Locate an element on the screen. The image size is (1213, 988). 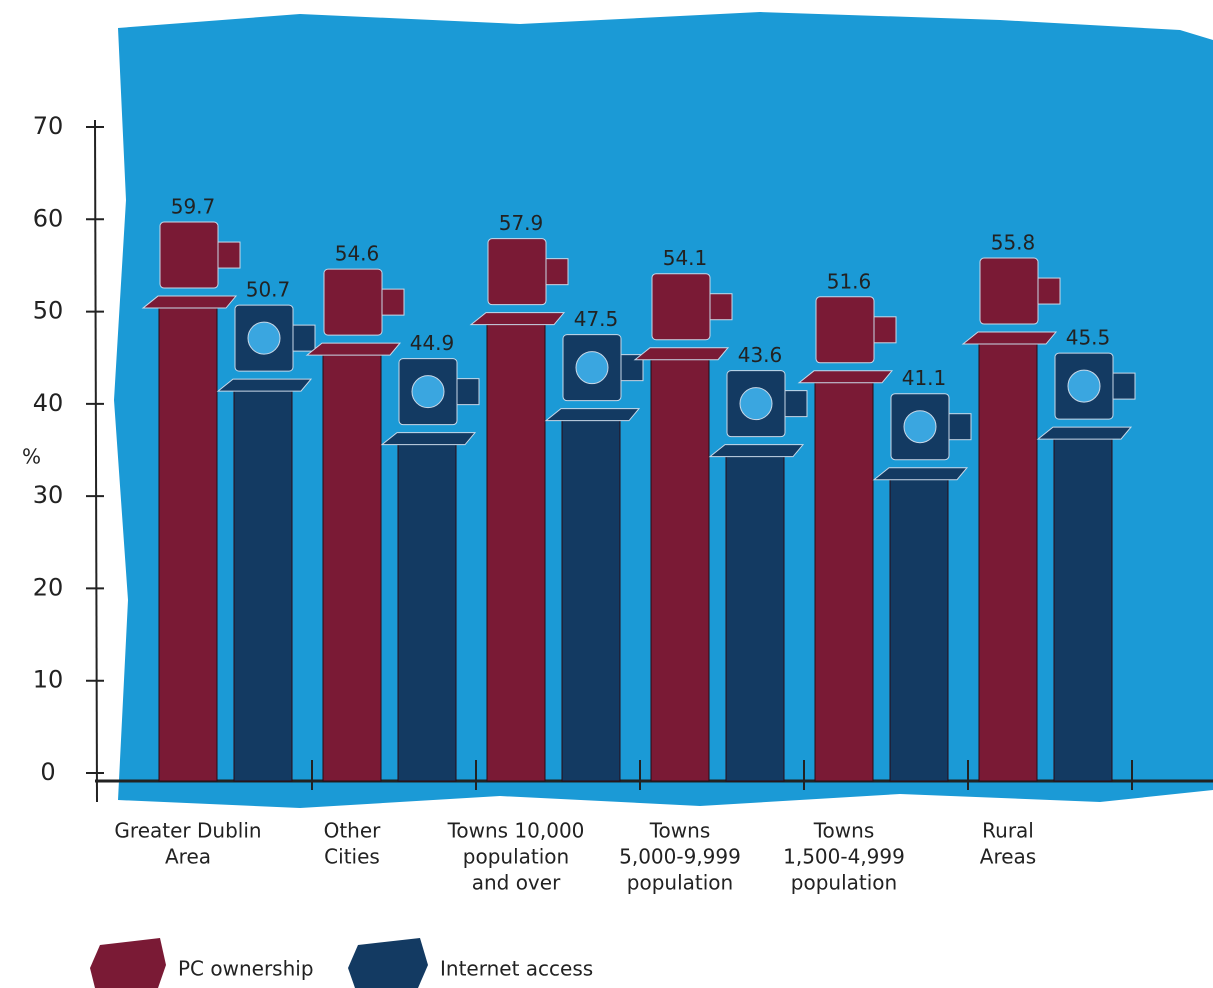
value-label: 50.7 is located at coordinates (268, 290).